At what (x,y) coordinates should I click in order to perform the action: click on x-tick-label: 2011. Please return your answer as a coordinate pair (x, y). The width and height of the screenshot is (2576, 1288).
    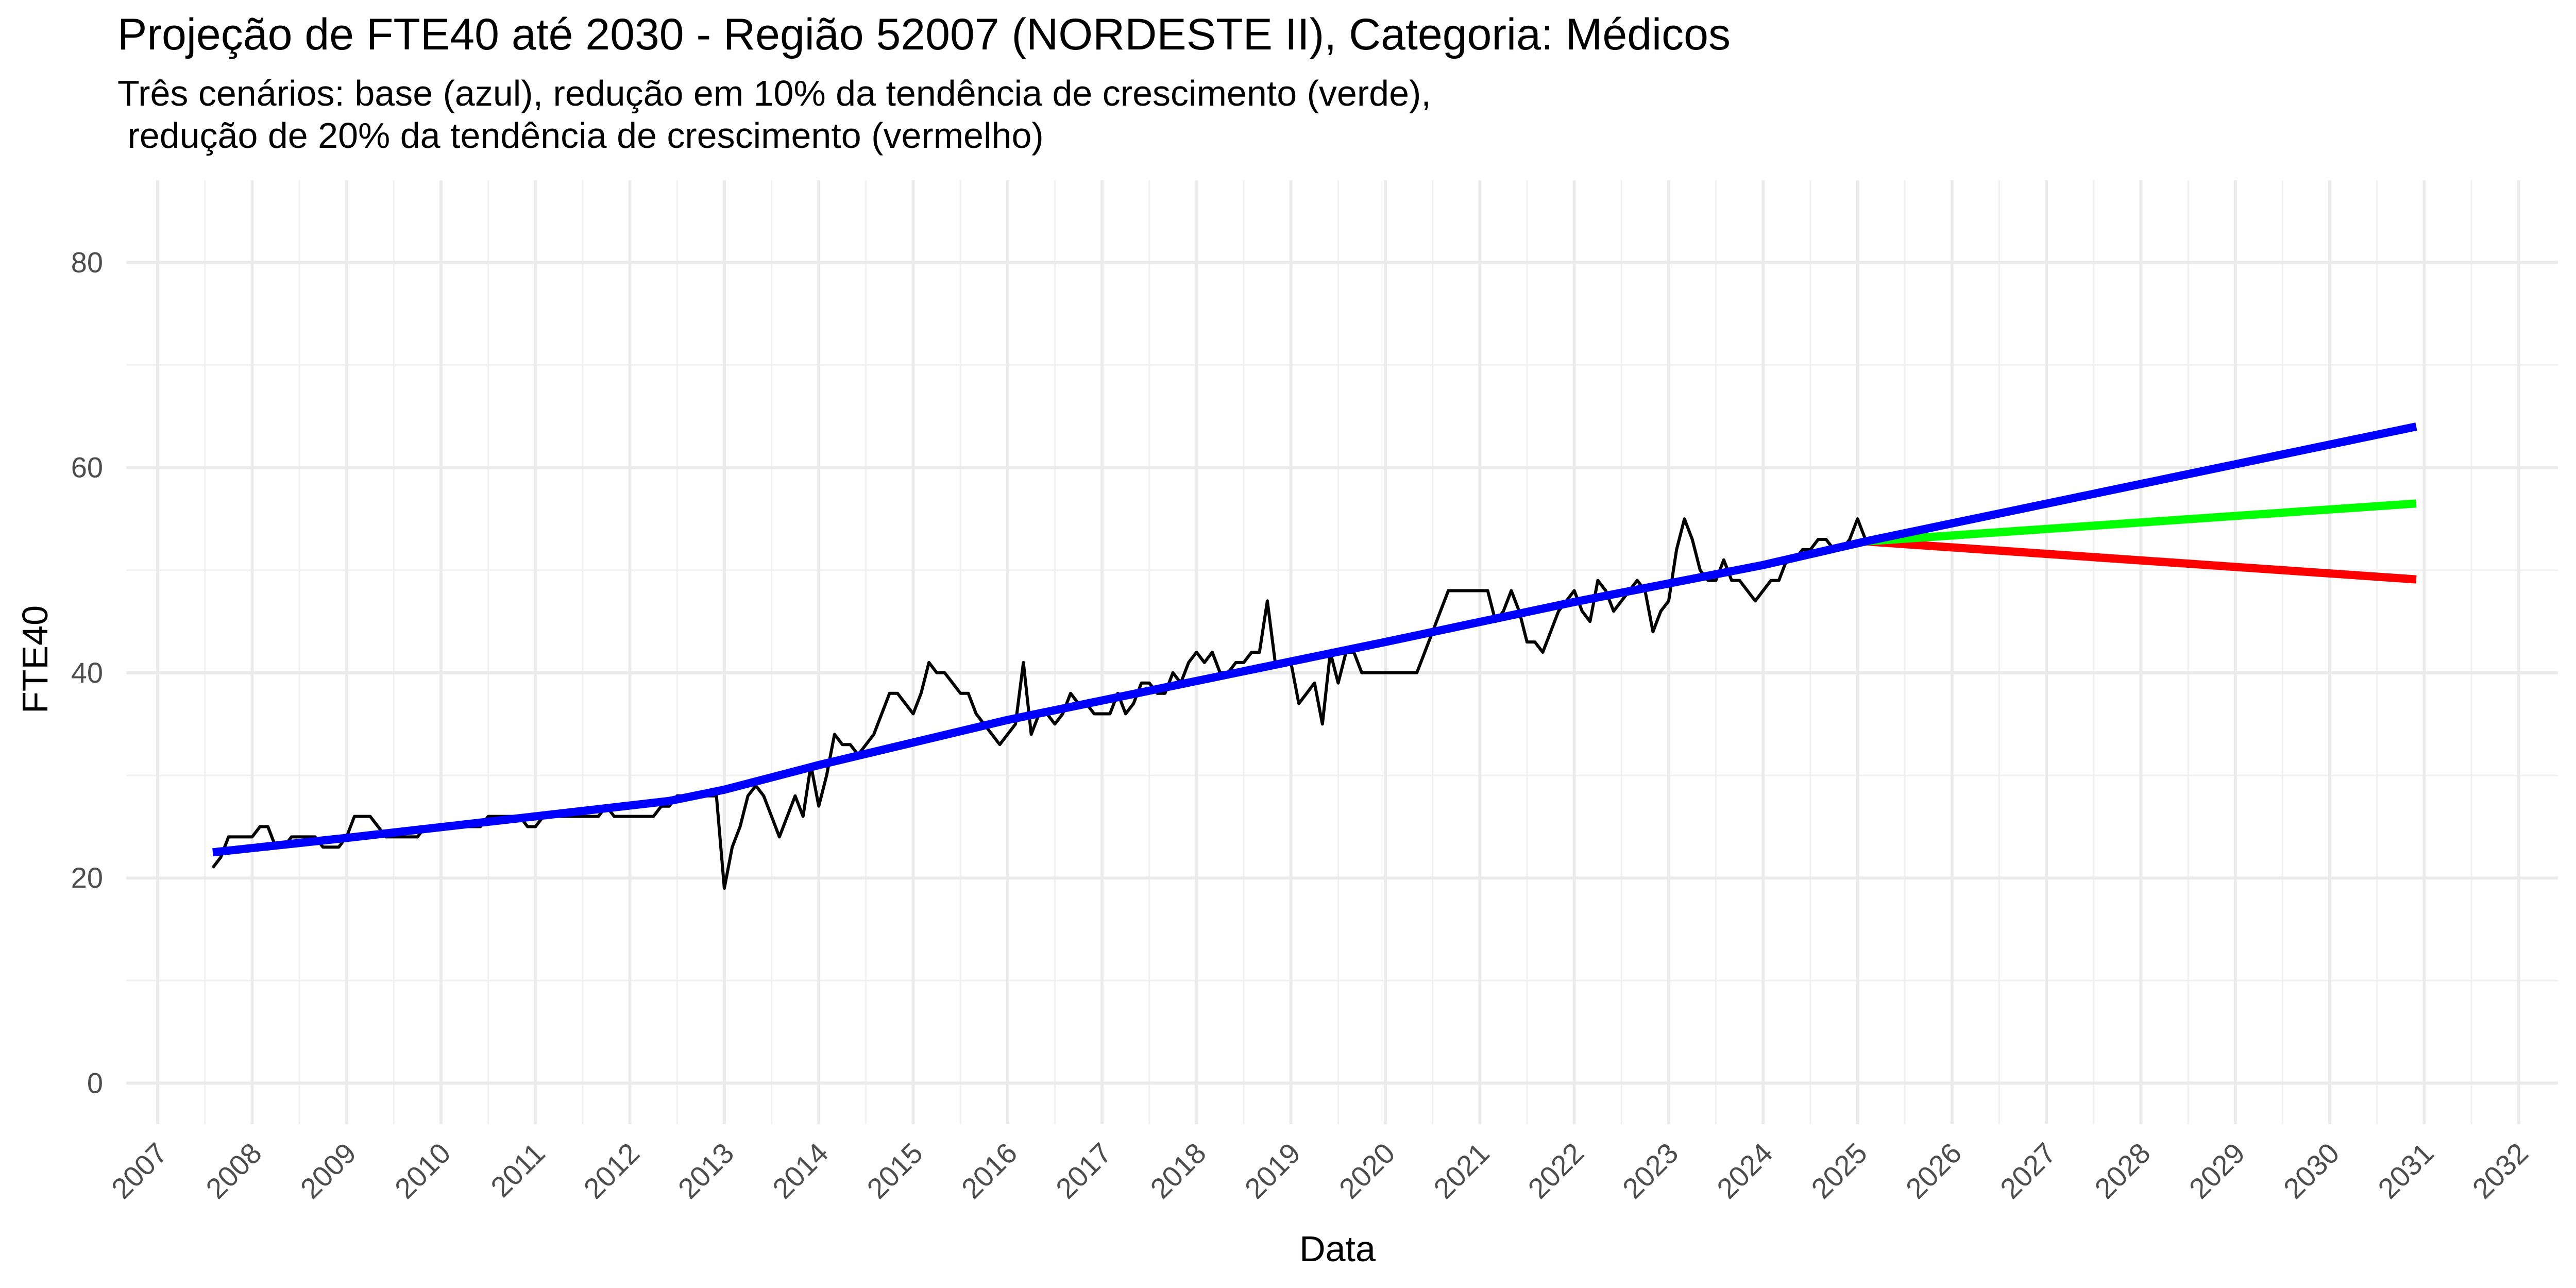
    Looking at the image, I should click on (517, 1170).